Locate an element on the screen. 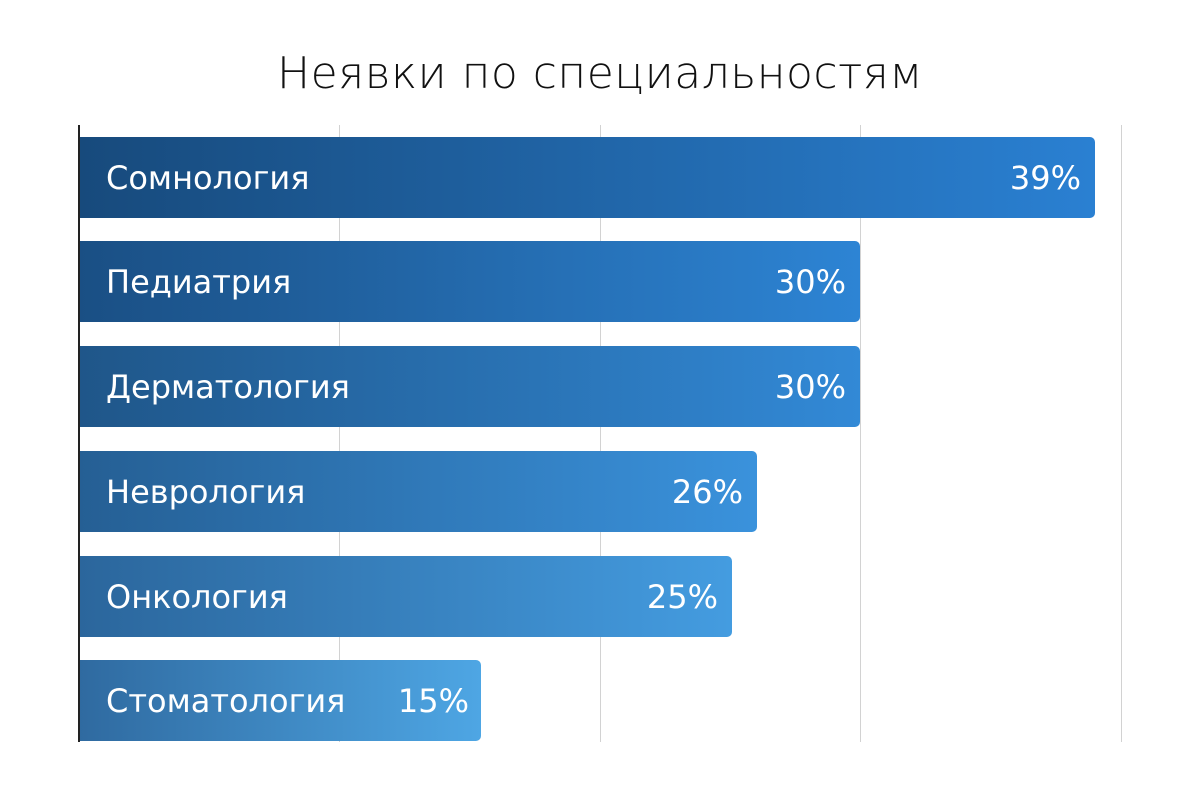 Image resolution: width=1200 pixels, height=800 pixels. bar-label: Дерматология is located at coordinates (228, 386).